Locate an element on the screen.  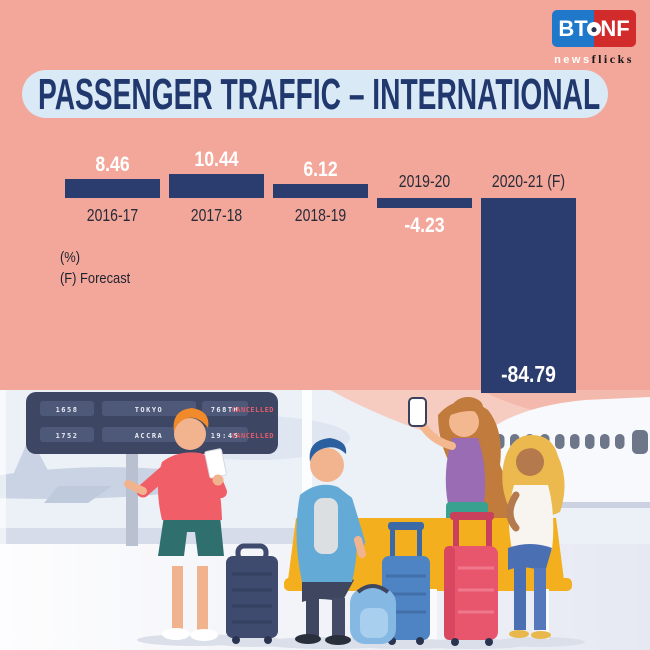
logo-box: BT NF is located at coordinates (594, 28).